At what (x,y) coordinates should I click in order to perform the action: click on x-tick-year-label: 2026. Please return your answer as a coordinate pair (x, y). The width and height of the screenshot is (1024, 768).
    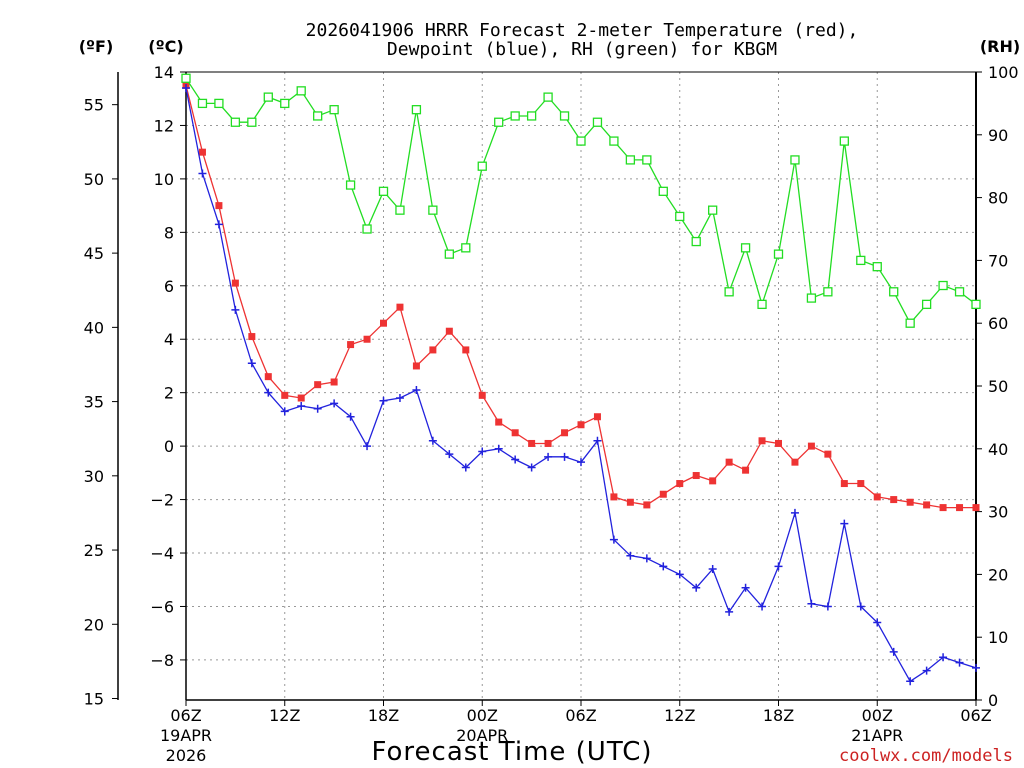
    Looking at the image, I should click on (186, 755).